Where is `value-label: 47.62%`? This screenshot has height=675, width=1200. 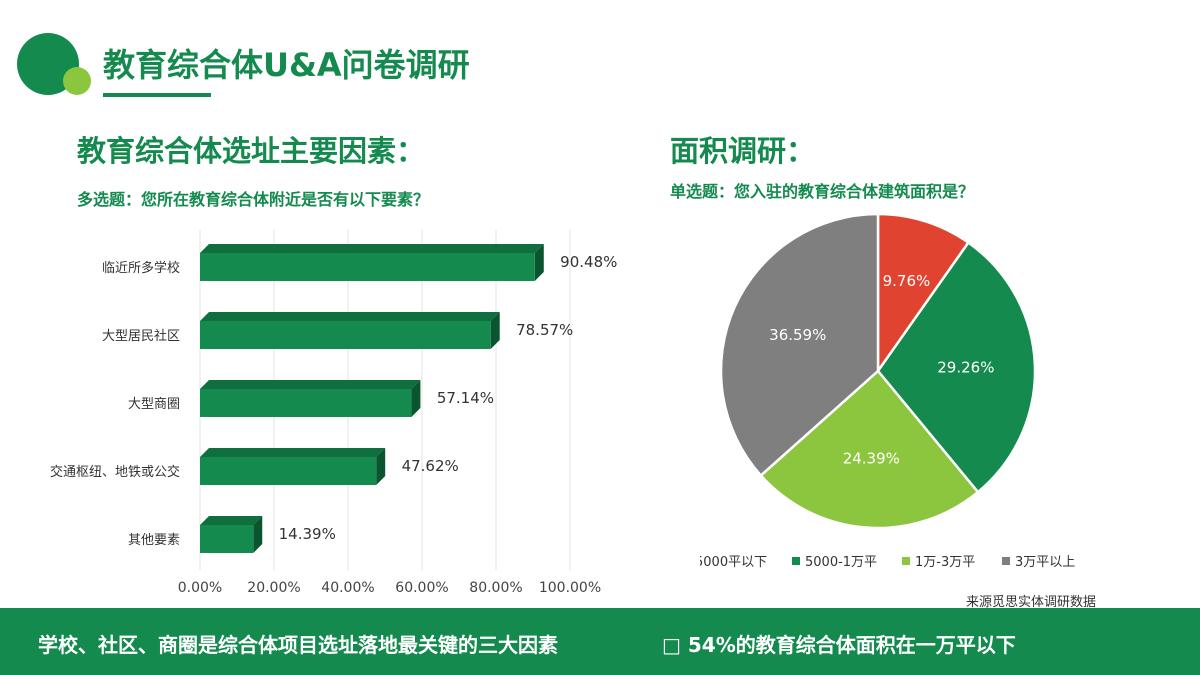 value-label: 47.62% is located at coordinates (430, 466).